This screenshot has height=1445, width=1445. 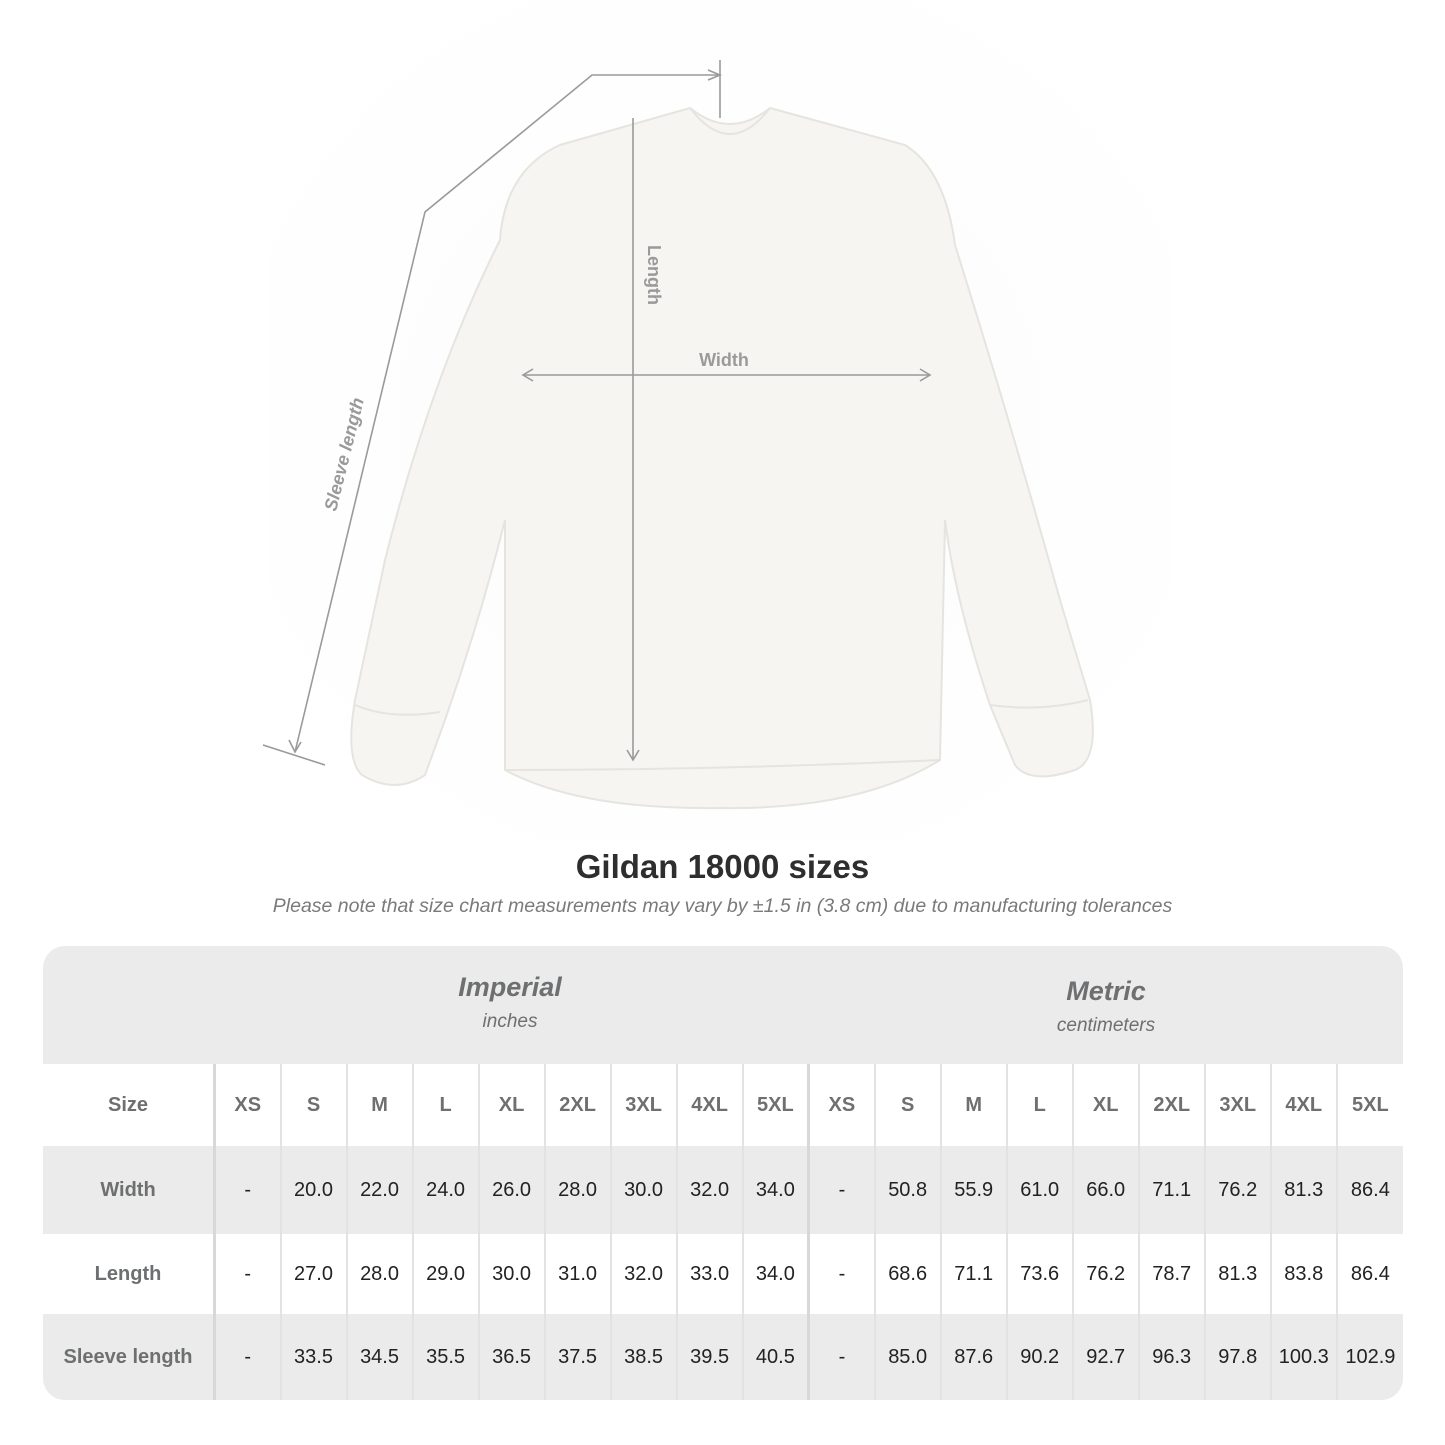 What do you see at coordinates (1105, 1357) in the screenshot?
I see `metric-value: 92.7` at bounding box center [1105, 1357].